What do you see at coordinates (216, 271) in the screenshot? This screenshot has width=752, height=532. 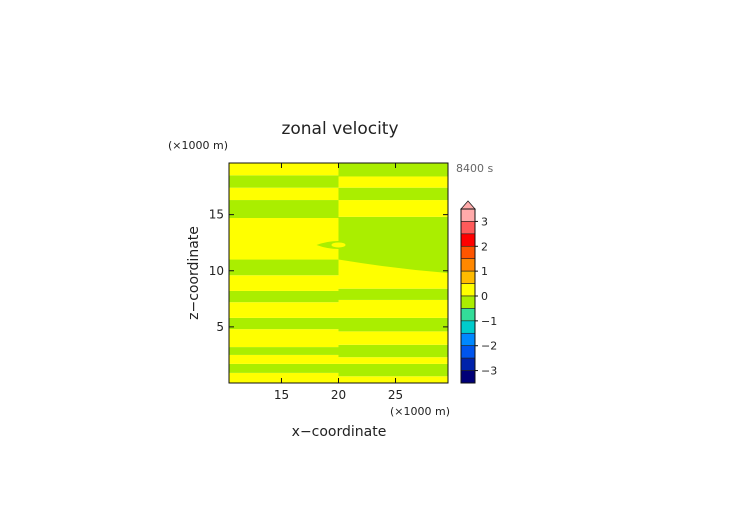 I see `y-tick-label-10: 10` at bounding box center [216, 271].